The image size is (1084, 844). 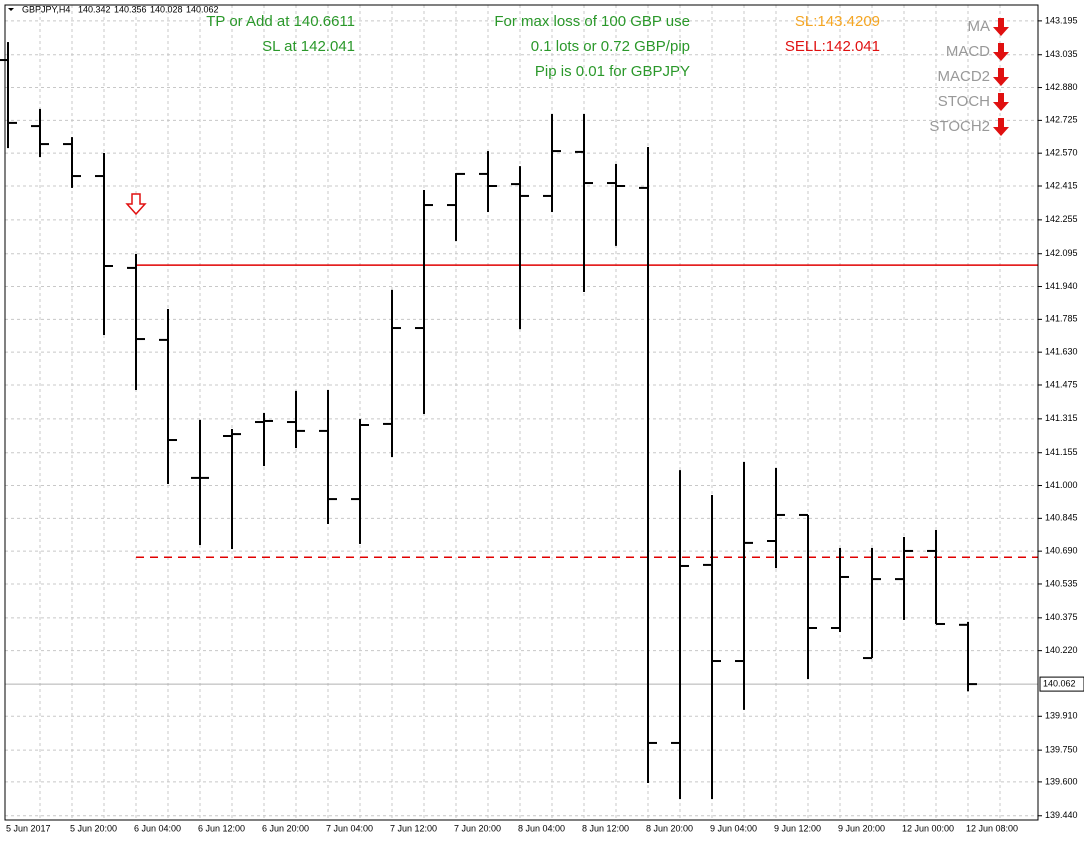 I want to click on indicators: MA MACD MACD2 STOCH STOCH2, so click(x=969, y=77).